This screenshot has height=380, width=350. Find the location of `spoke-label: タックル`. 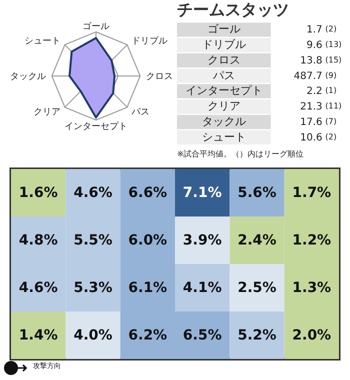

spoke-label: タックル is located at coordinates (28, 77).